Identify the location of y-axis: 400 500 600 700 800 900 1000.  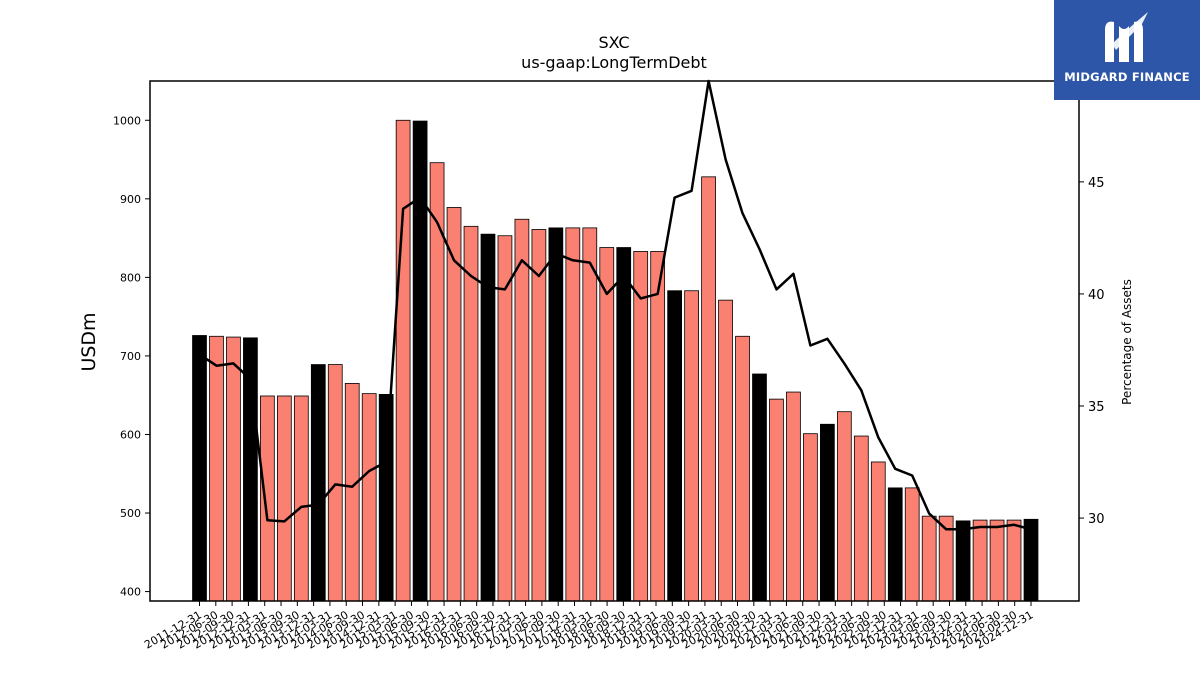
(131, 356).